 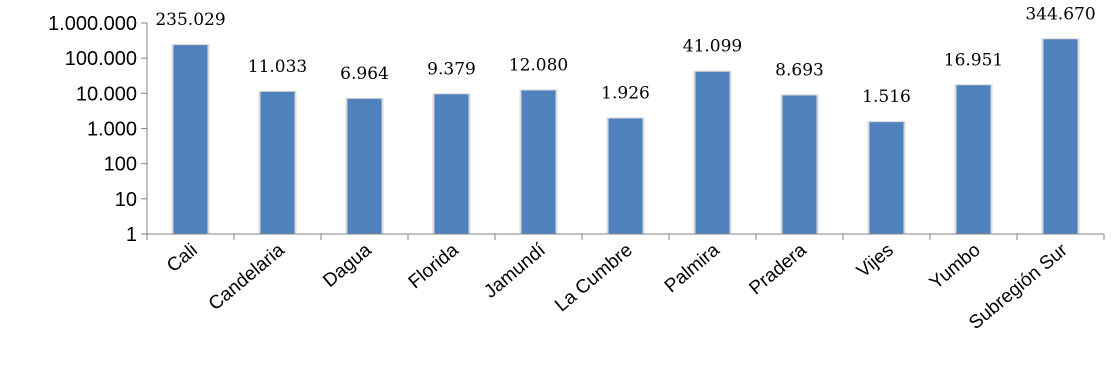 What do you see at coordinates (247, 276) in the screenshot?
I see `x-tick-label: Candelaria` at bounding box center [247, 276].